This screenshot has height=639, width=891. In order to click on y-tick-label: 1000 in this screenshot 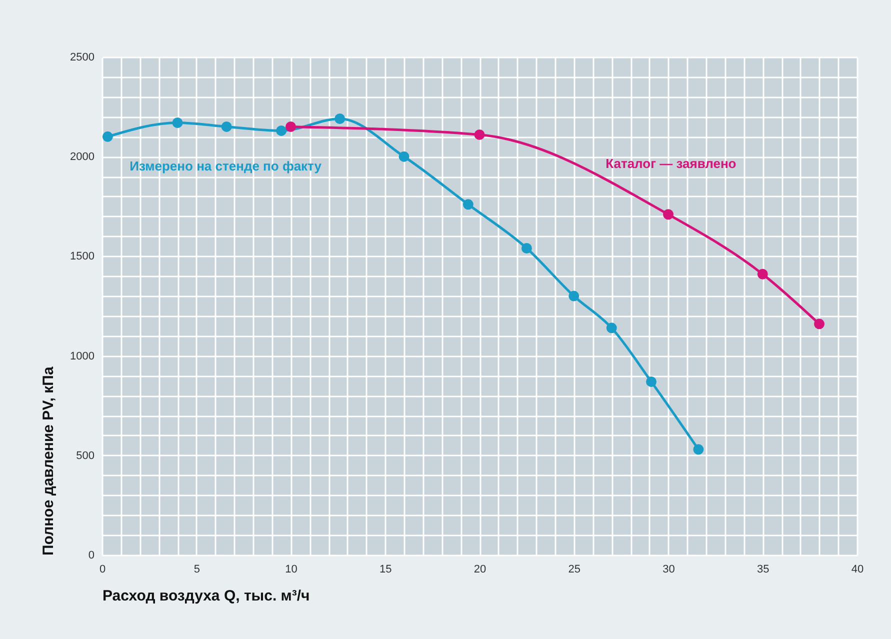, I will do `click(82, 356)`.